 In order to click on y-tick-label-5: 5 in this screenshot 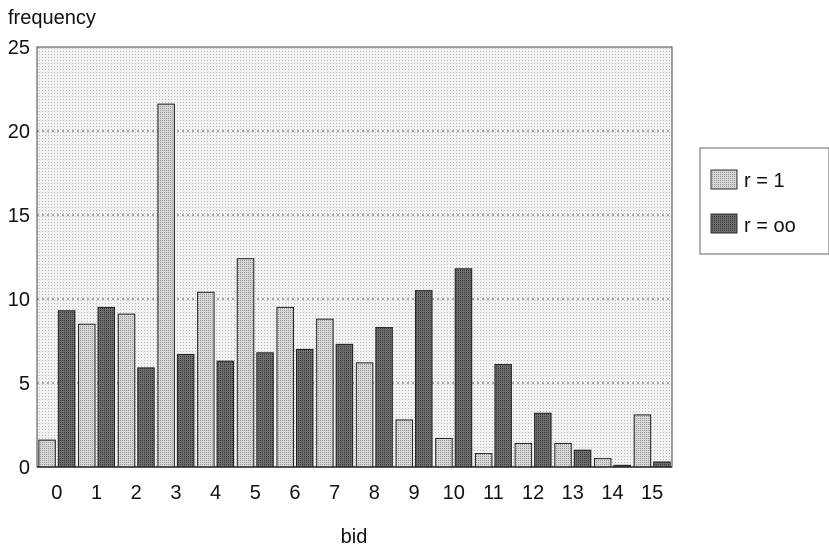, I will do `click(24, 384)`.